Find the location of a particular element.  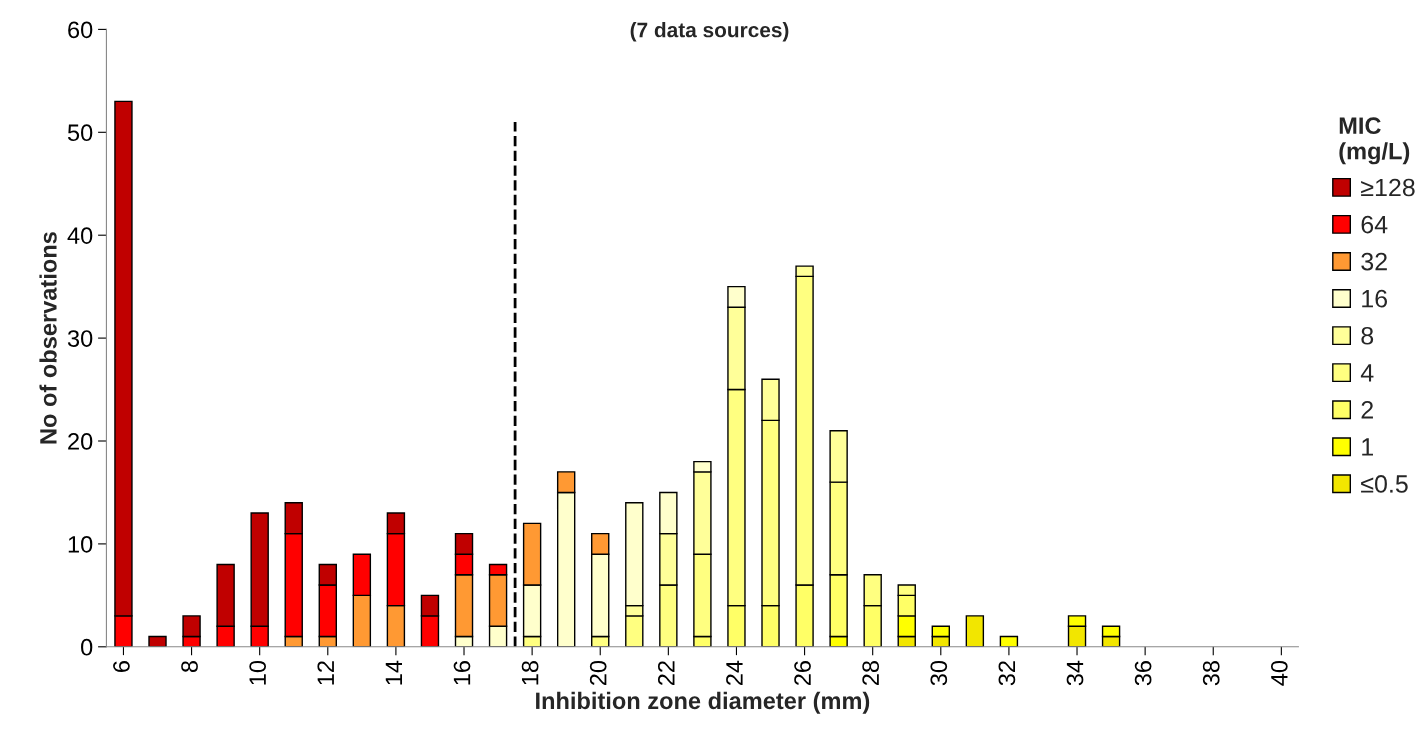

legend-label: 8 is located at coordinates (1367, 335).